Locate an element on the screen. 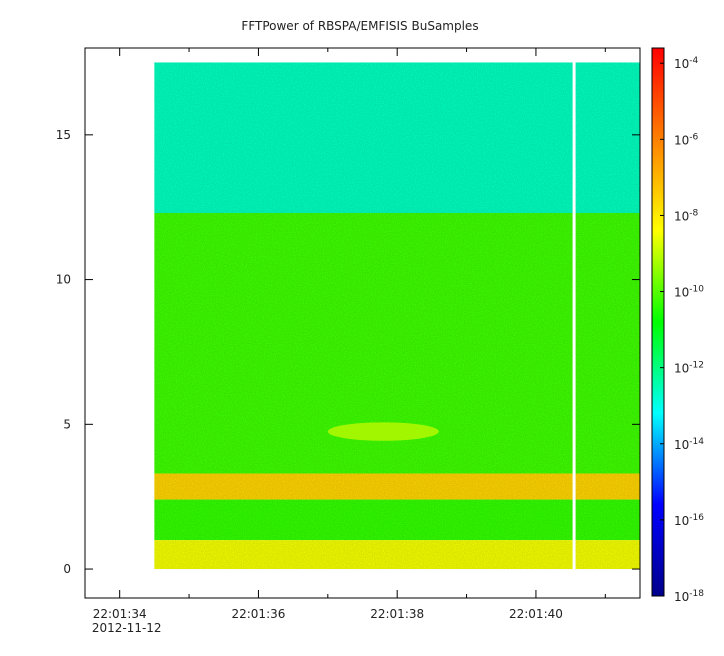 The height and width of the screenshot is (656, 724). x-tick-label: 22:01:40 is located at coordinates (536, 614).